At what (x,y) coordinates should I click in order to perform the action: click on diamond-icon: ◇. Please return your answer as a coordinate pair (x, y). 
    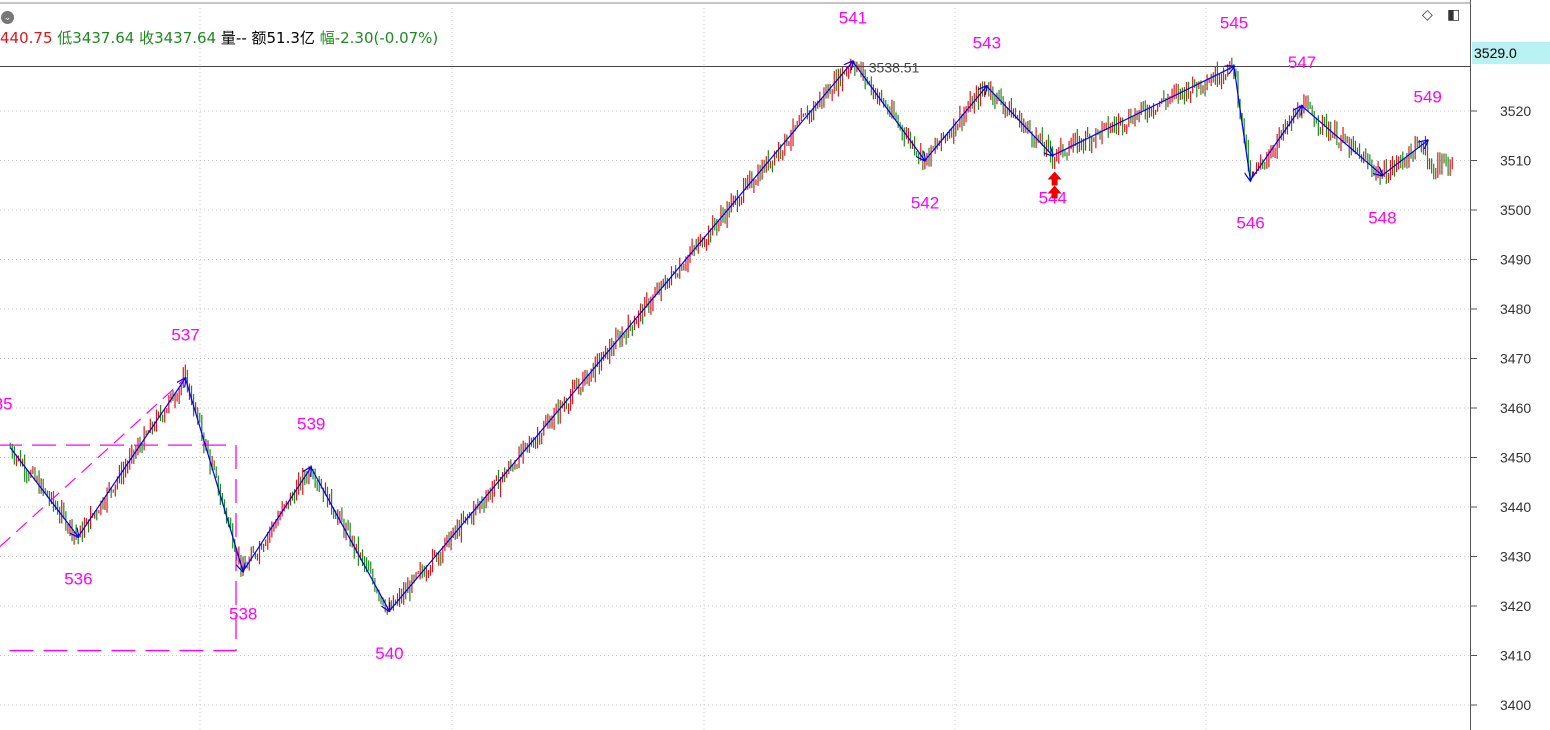
    Looking at the image, I should click on (1427, 14).